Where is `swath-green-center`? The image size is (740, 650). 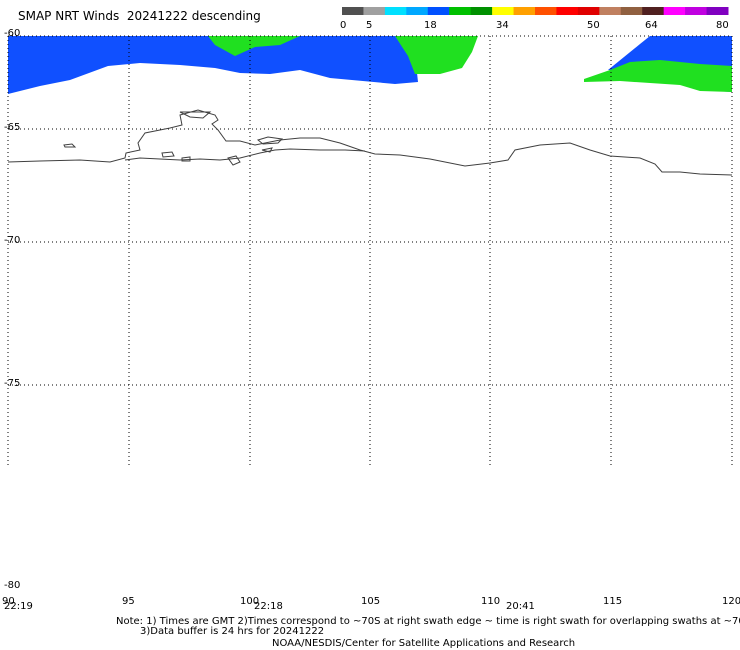
swath-green-center is located at coordinates (254, 46).